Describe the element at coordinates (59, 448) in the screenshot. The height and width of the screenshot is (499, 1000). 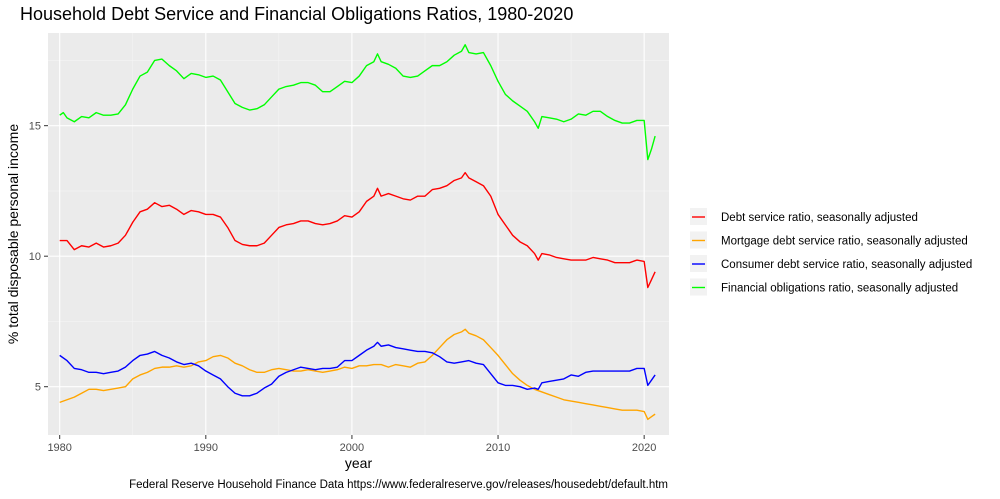
I see `x-tick-label: 1980` at that location.